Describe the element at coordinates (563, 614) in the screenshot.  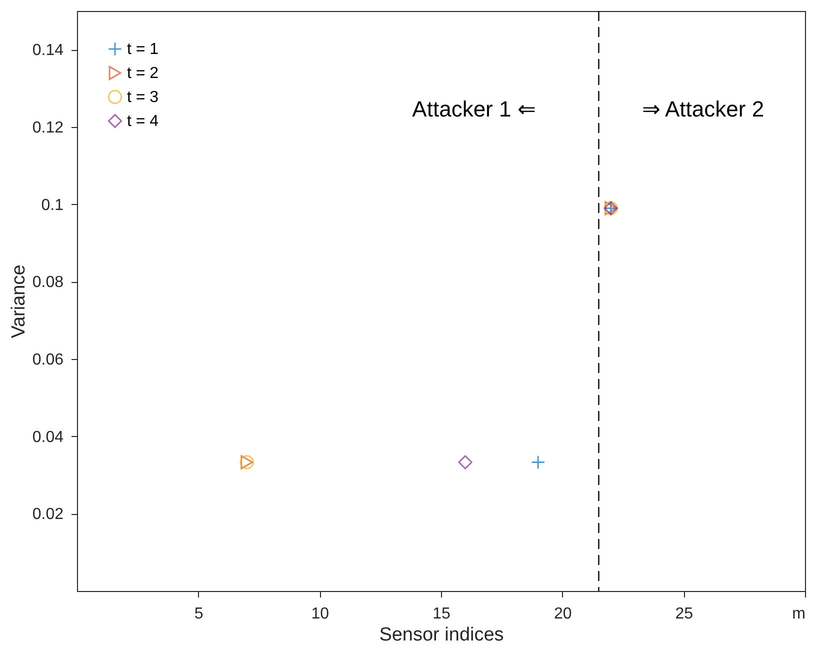
I see `x-tick-label: 20` at that location.